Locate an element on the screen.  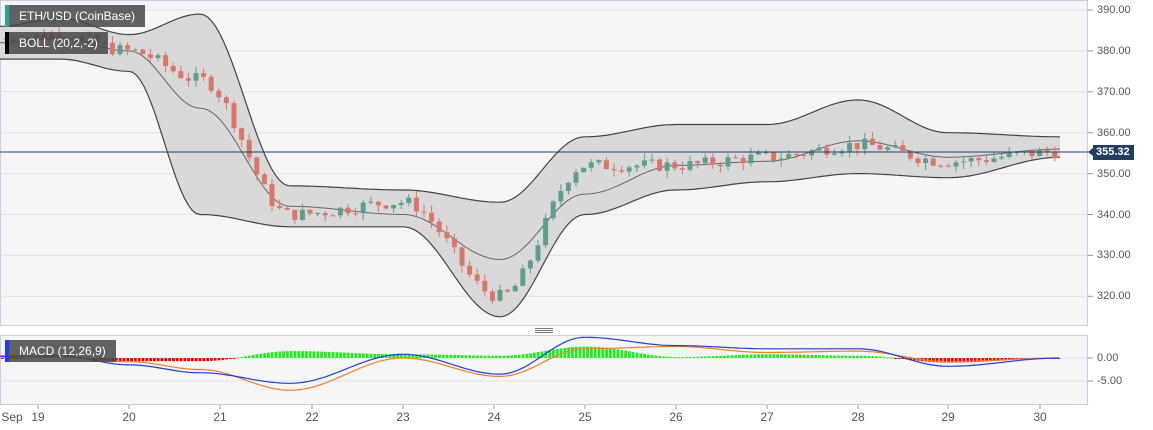
time-tick: 20 is located at coordinates (129, 417).